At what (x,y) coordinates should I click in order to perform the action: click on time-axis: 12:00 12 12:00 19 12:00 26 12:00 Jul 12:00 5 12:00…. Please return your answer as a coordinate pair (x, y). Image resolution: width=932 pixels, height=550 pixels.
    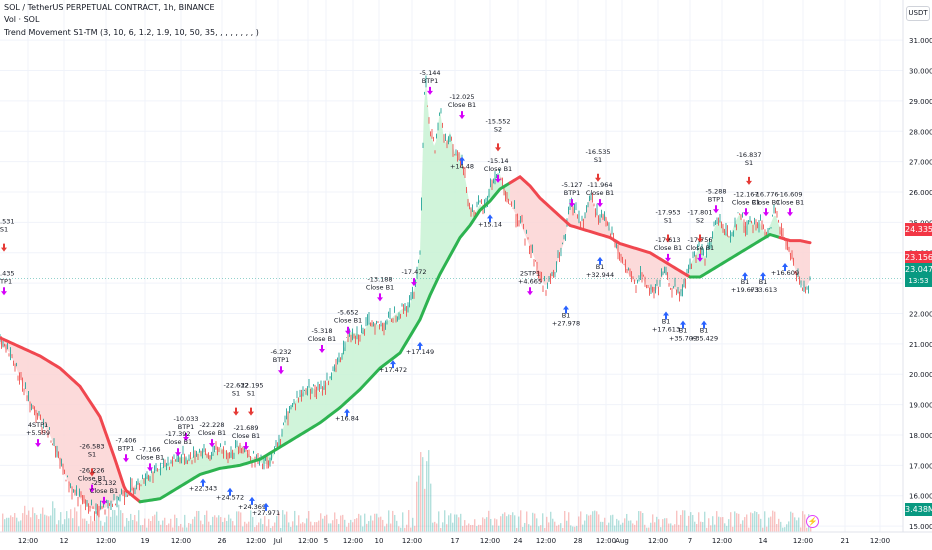
    Looking at the image, I should click on (454, 541).